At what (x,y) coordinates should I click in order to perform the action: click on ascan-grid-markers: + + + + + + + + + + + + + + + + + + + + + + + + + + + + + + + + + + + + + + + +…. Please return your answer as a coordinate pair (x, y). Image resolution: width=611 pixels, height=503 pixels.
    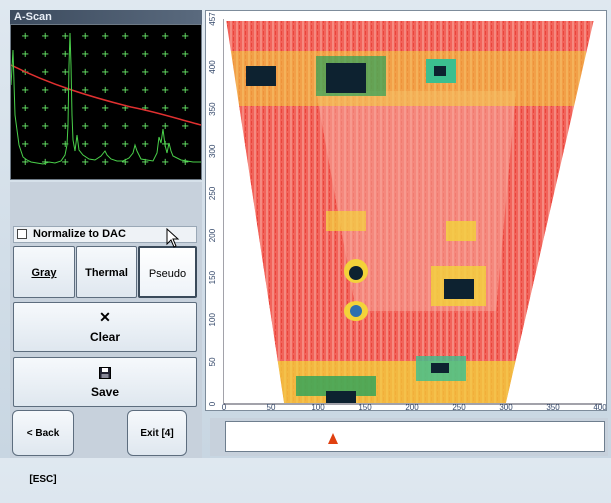
    Looking at the image, I should click on (105, 99).